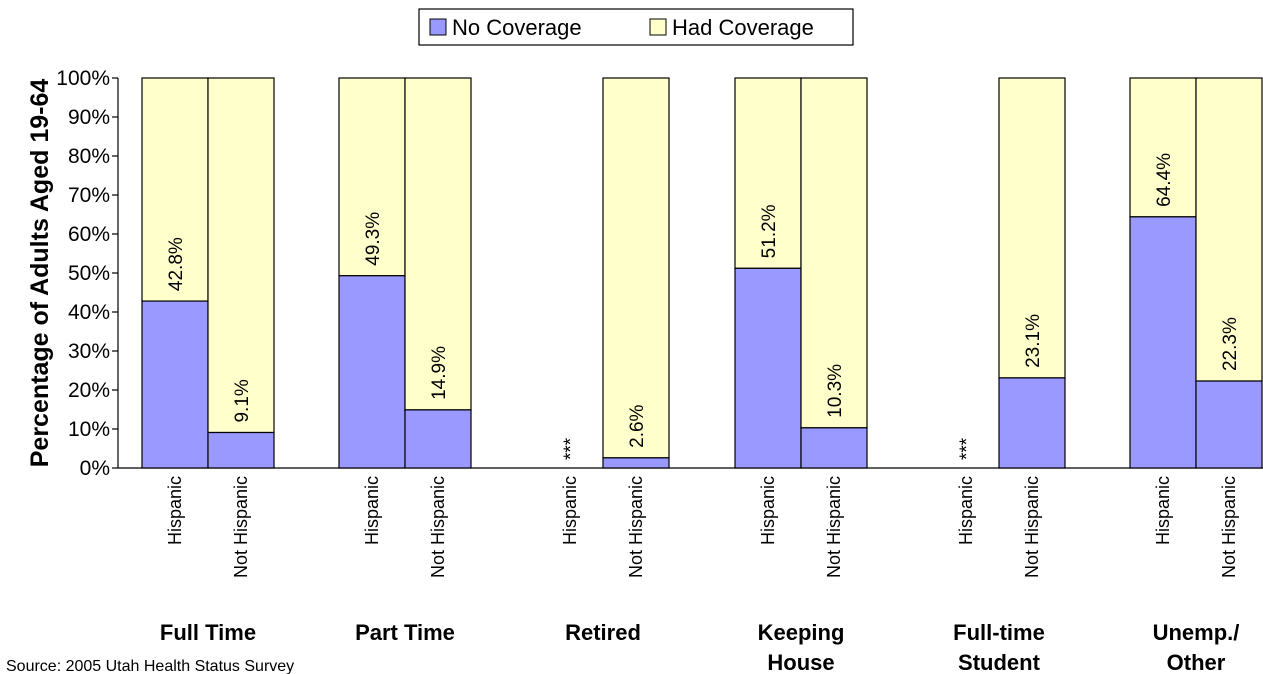 This screenshot has width=1263, height=674. What do you see at coordinates (242, 400) in the screenshot?
I see `data-label: 9.1%` at bounding box center [242, 400].